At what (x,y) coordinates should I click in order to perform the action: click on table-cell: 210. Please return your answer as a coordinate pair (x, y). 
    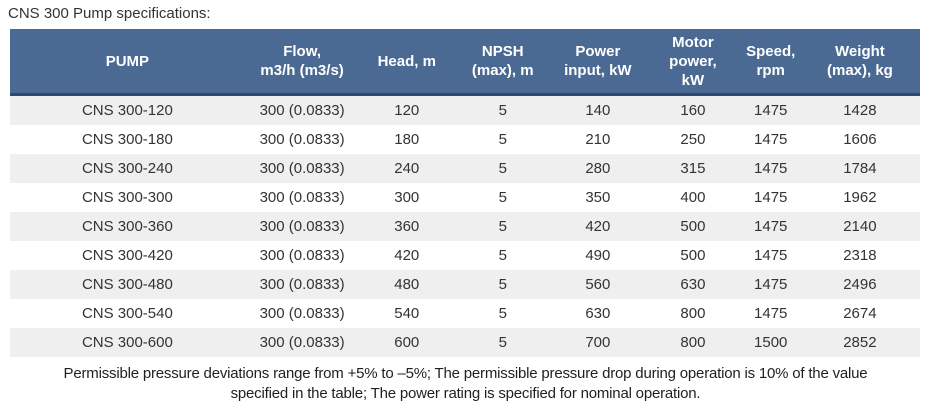
    Looking at the image, I should click on (598, 139).